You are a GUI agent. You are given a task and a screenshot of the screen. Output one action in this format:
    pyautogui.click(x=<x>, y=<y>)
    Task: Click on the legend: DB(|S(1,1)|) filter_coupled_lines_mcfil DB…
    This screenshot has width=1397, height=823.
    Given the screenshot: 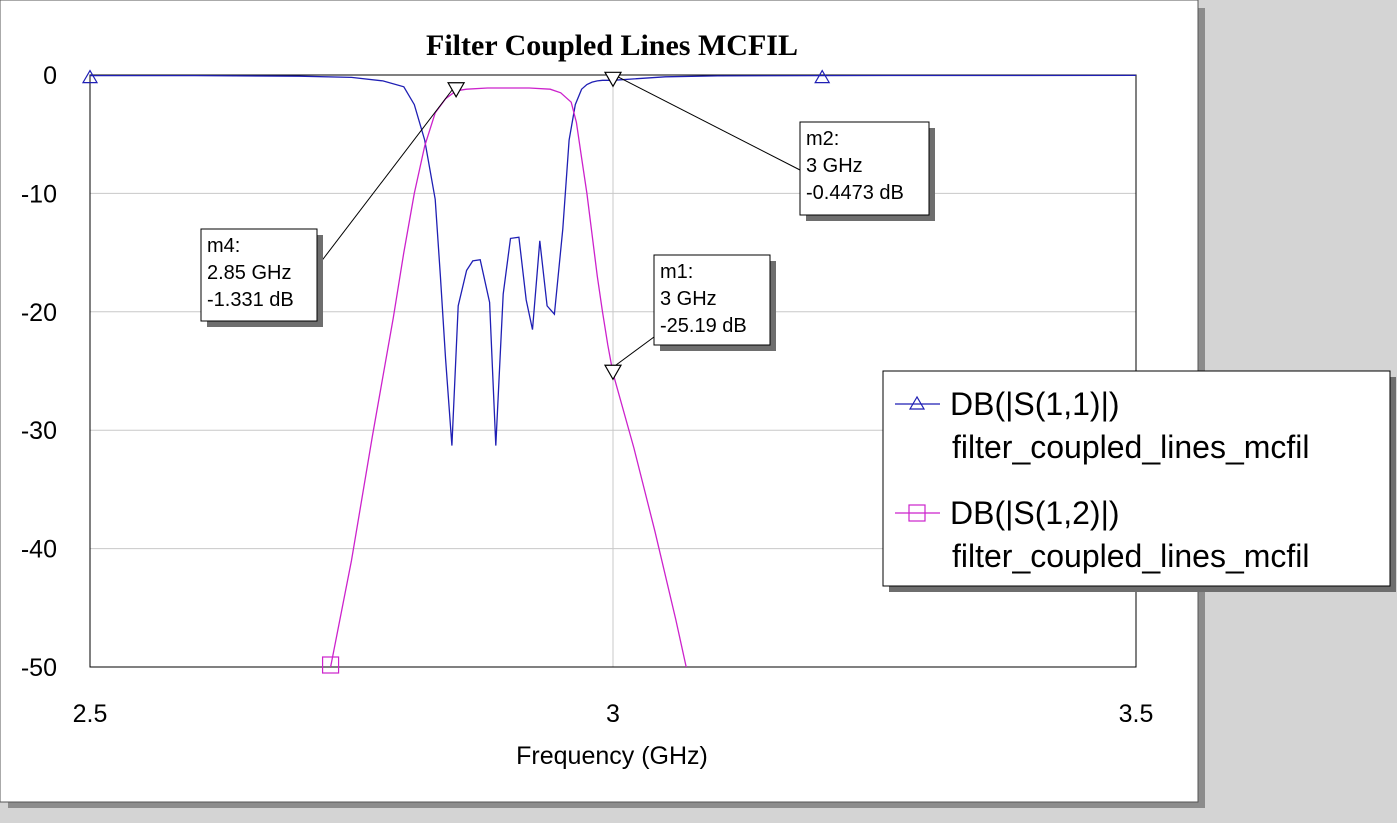 What is the action you would take?
    pyautogui.click(x=1139, y=481)
    